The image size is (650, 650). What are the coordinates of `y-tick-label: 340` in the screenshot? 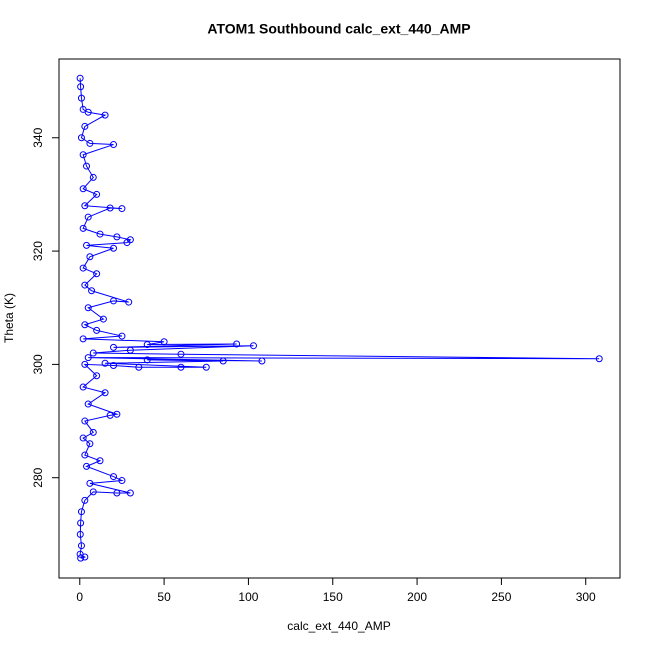 It's located at (38, 137).